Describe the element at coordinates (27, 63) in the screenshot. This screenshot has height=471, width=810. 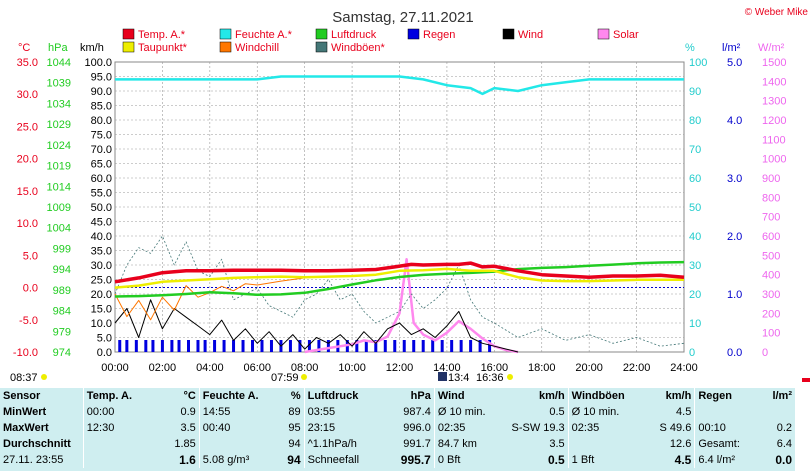
I see `tick-label-temp: 35.0` at that location.